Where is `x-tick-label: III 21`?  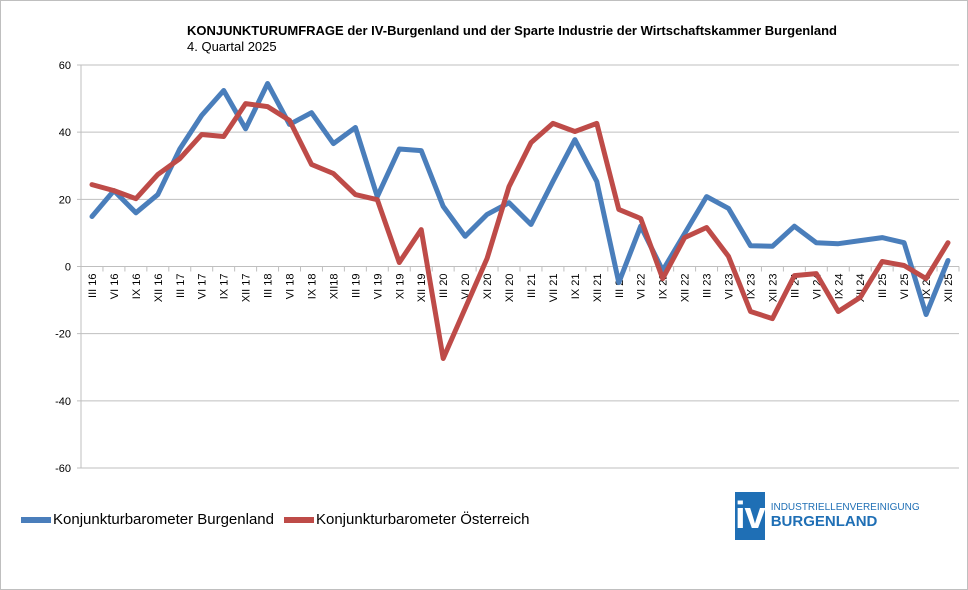
x-tick-label: III 21 is located at coordinates (532, 286).